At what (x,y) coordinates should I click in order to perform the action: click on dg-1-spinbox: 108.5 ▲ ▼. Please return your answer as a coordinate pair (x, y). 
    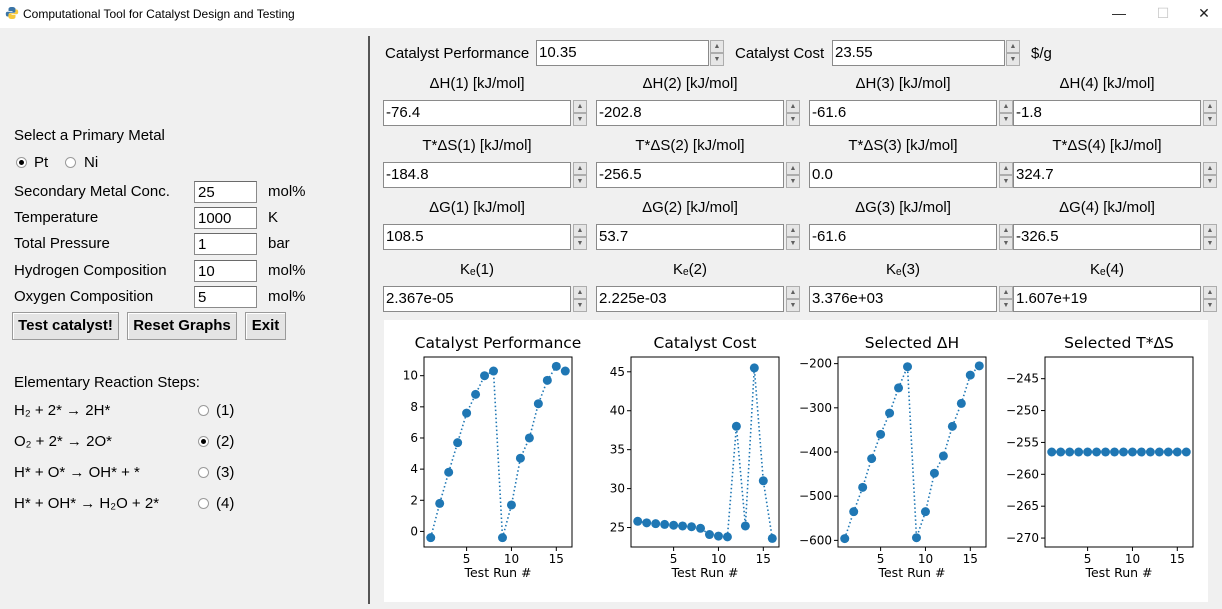
    Looking at the image, I should click on (485, 237).